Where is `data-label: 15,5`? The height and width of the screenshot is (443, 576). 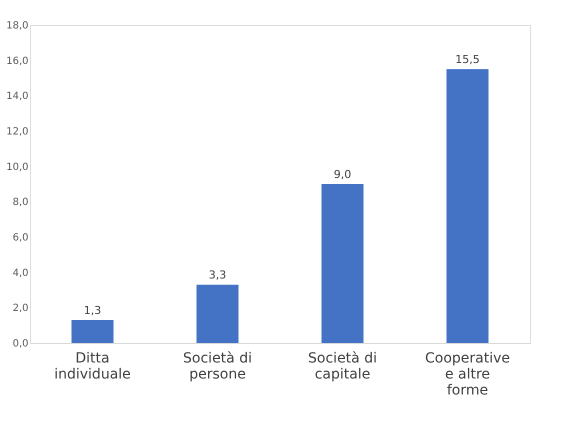 data-label: 15,5 is located at coordinates (467, 59).